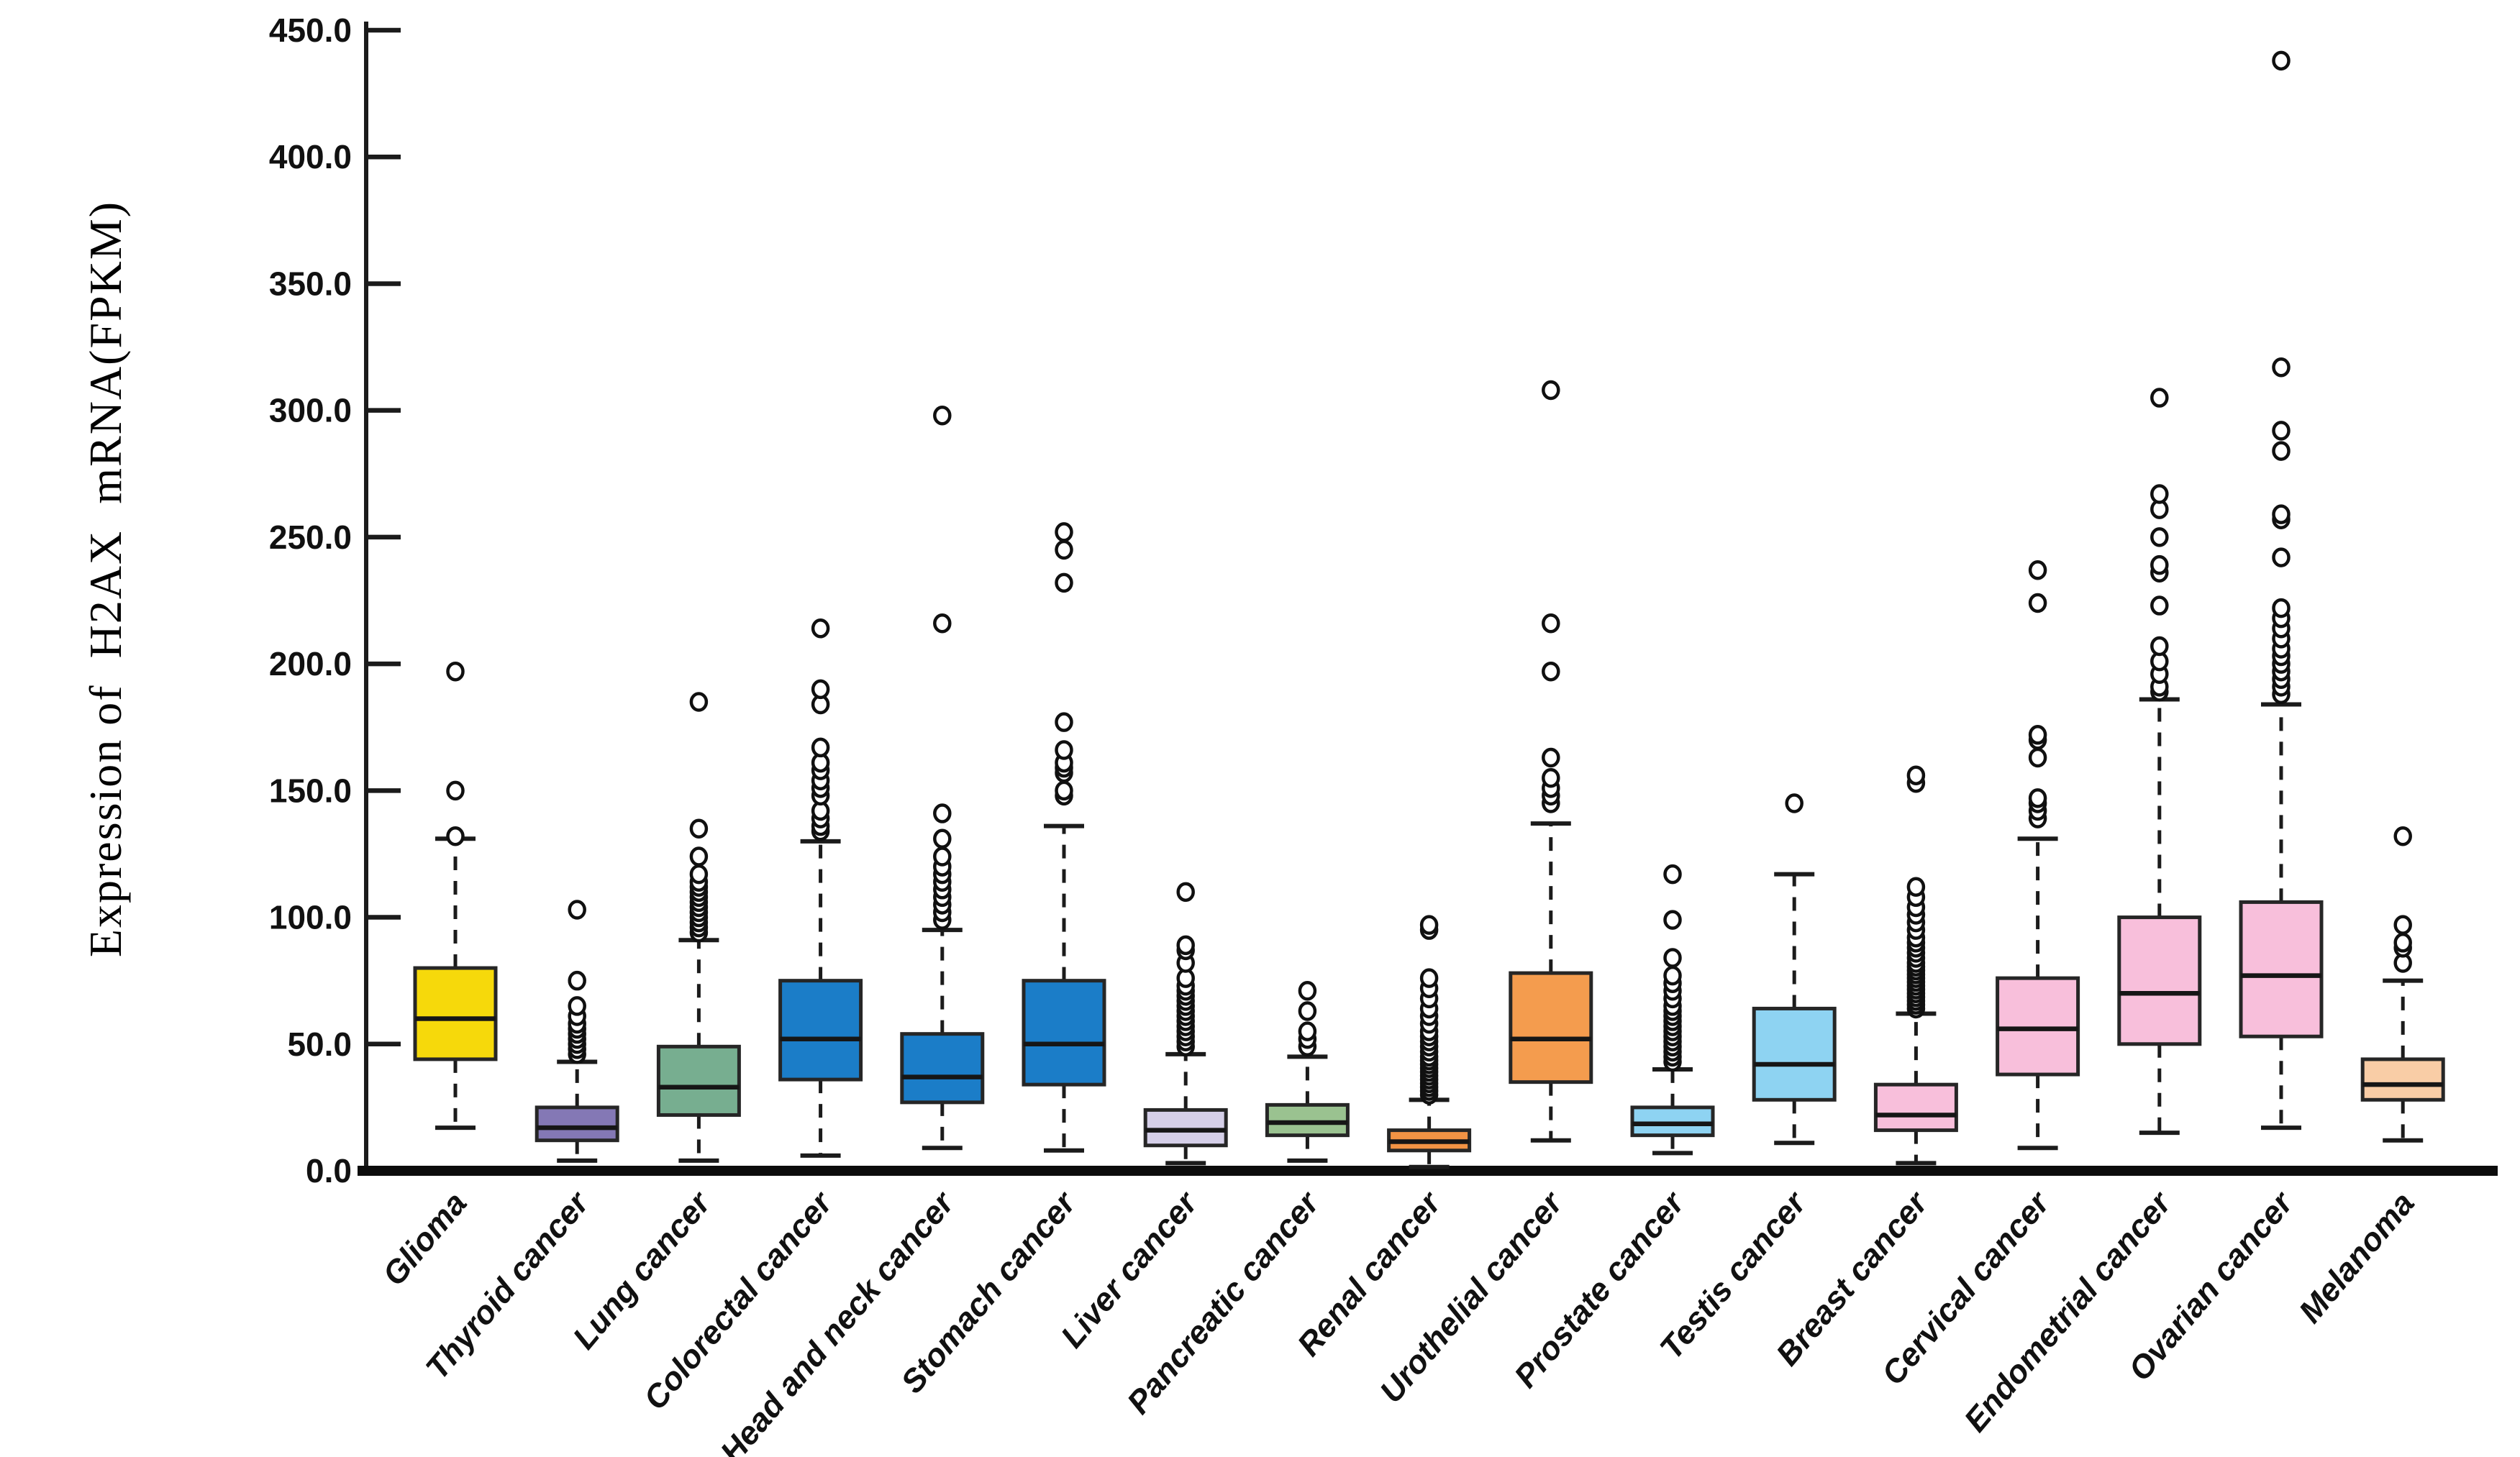 The height and width of the screenshot is (1457, 2520). I want to click on x-category-label: Glioma, so click(425, 1239).